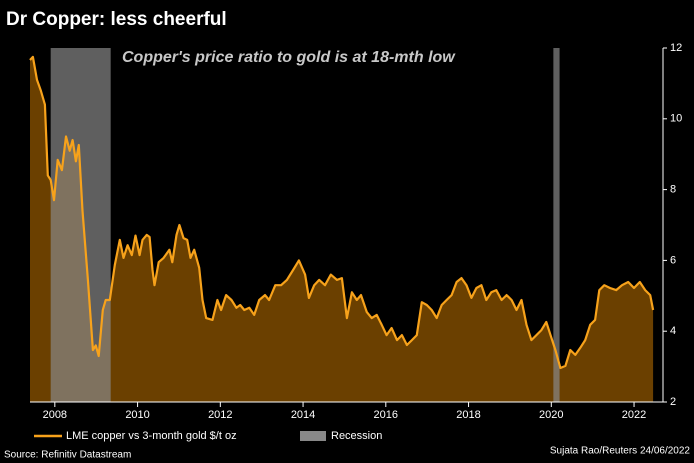 The height and width of the screenshot is (463, 694). Describe the element at coordinates (55, 415) in the screenshot. I see `x-tick-label: 2008` at that location.